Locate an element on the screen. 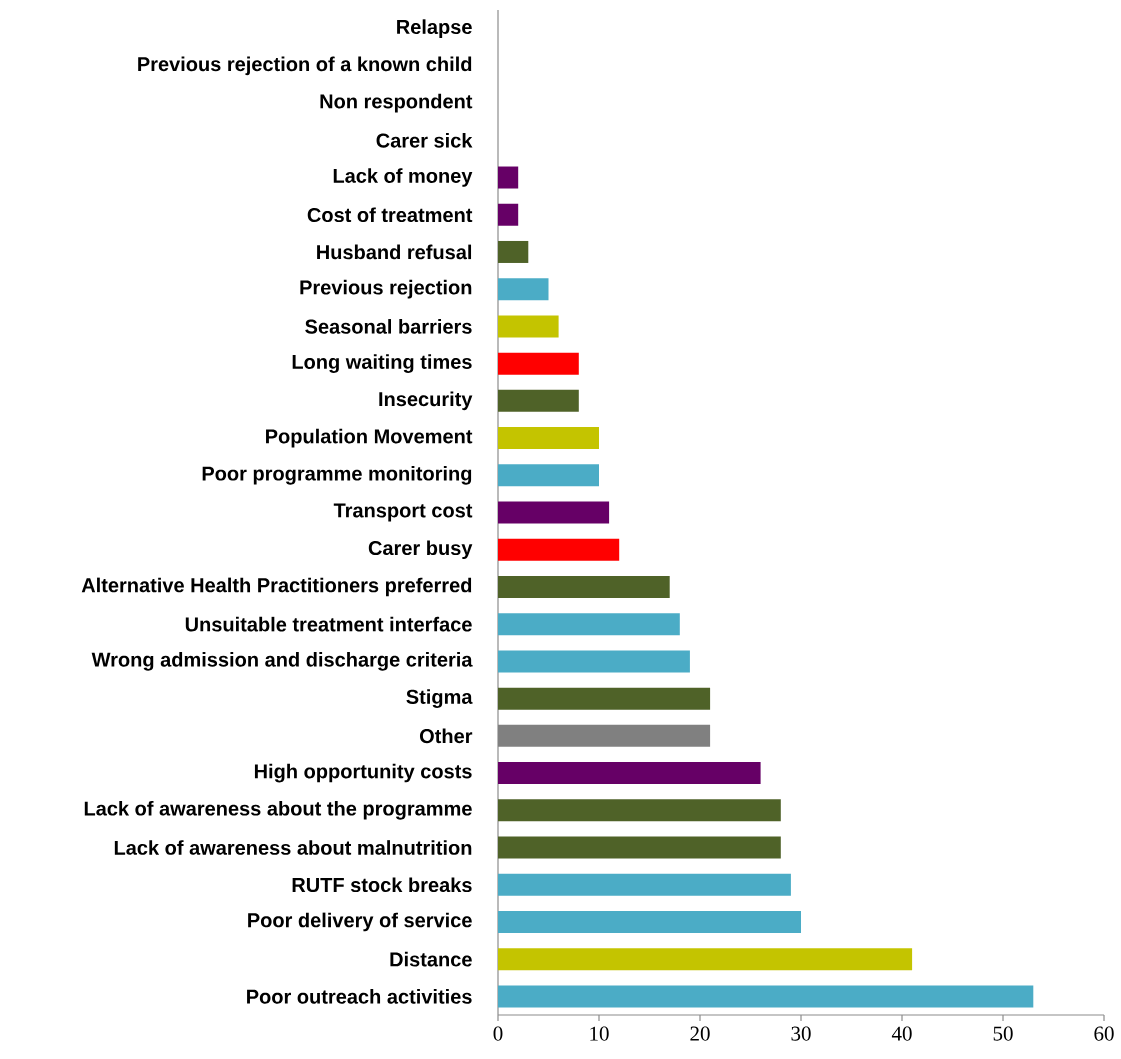  y-tick-label: Seasonal barriers is located at coordinates (388, 326).